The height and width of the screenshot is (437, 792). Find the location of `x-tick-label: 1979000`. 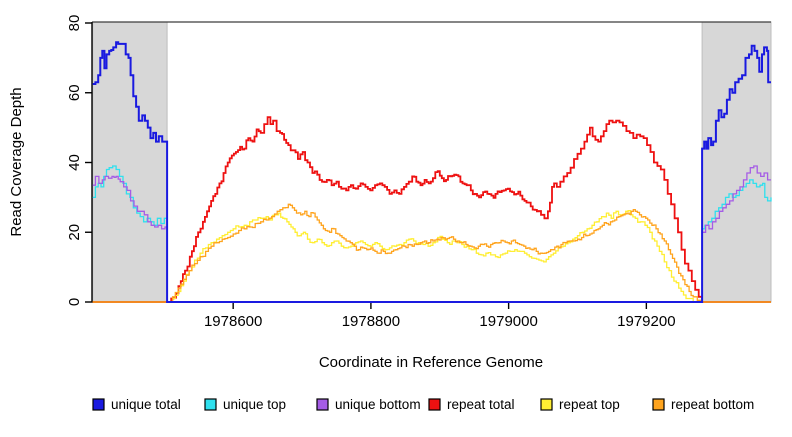

x-tick-label: 1979000 is located at coordinates (508, 321).